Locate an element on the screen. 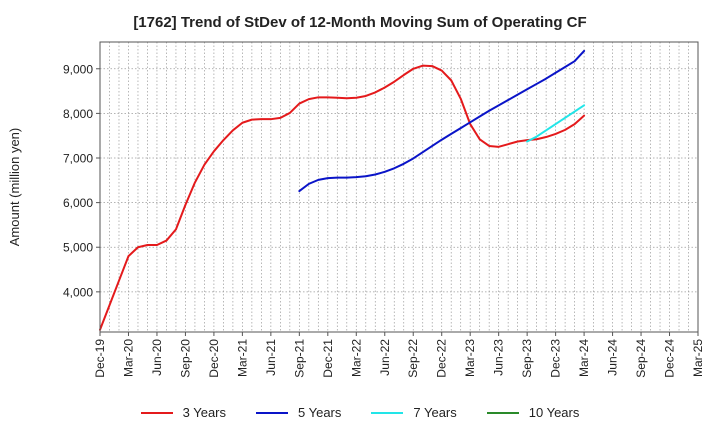  series-line-7-years is located at coordinates (556, 123).